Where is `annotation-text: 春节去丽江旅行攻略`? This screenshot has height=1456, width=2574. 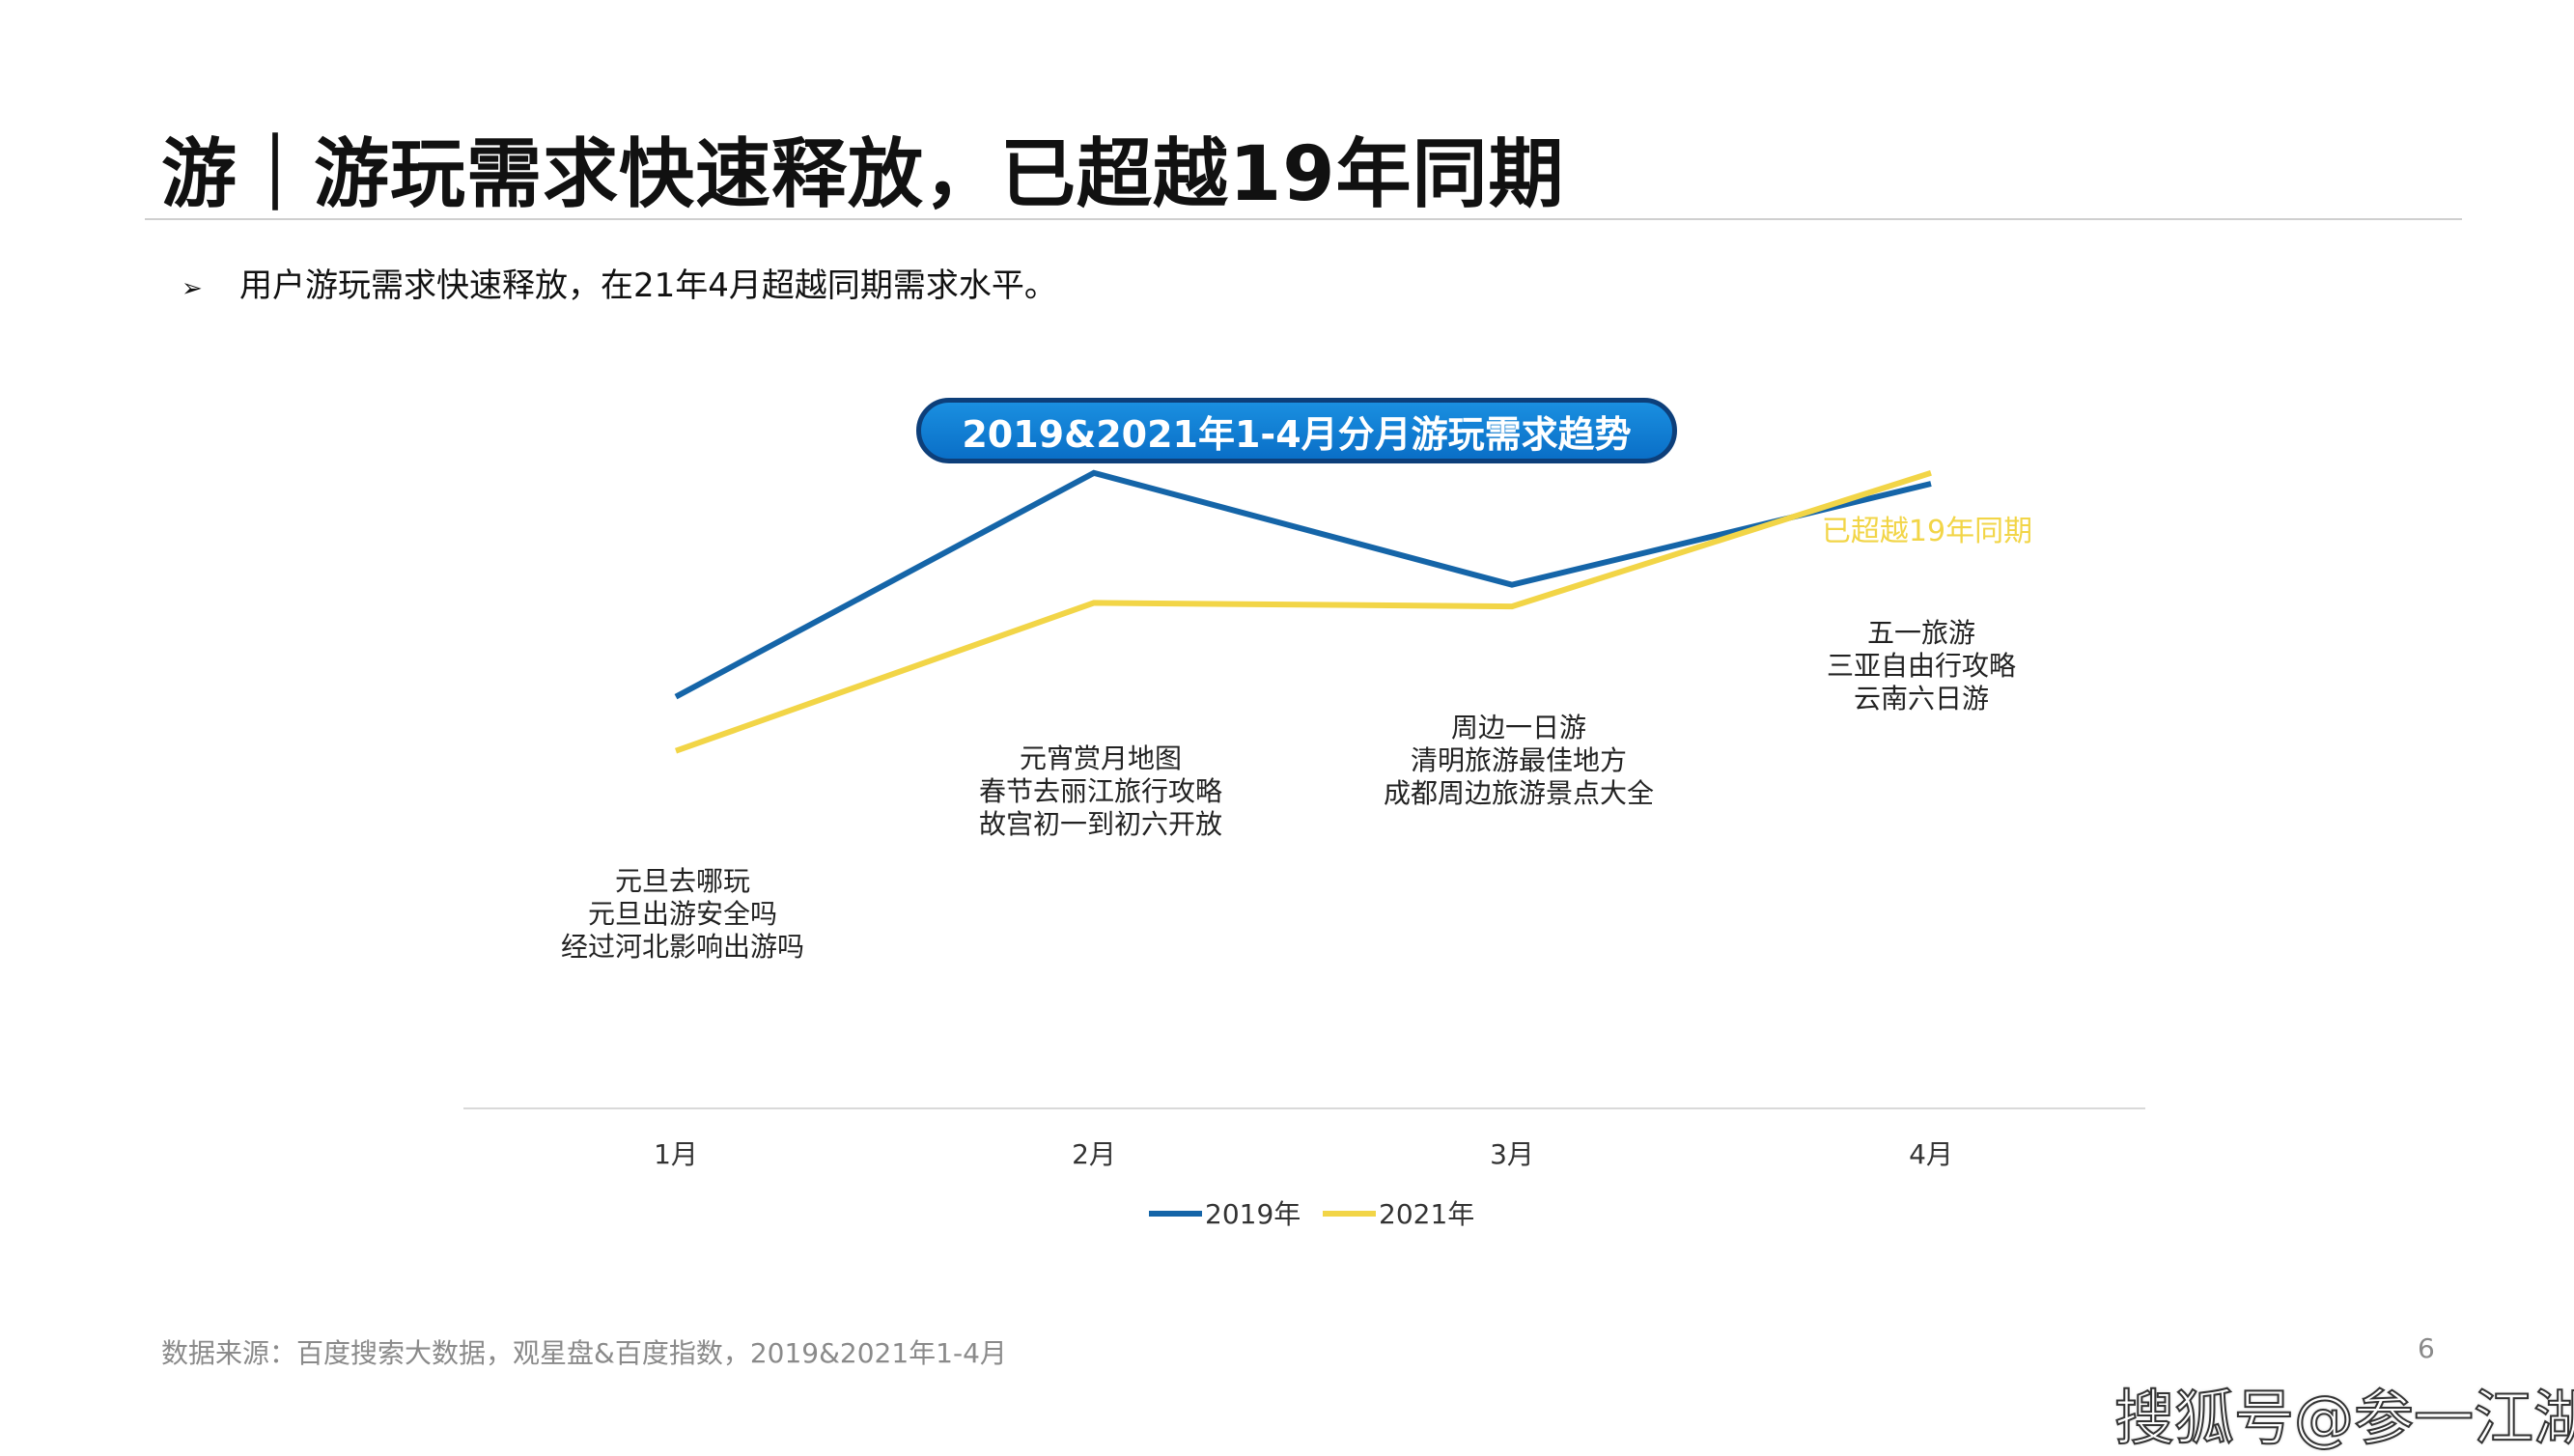 annotation-text: 春节去丽江旅行攻略 is located at coordinates (1100, 791).